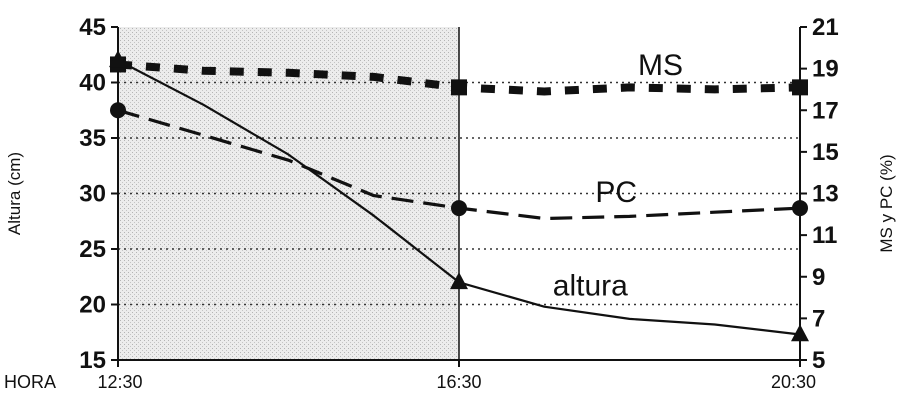  Describe the element at coordinates (825, 110) in the screenshot. I see `y-right-tick-label: 17` at that location.